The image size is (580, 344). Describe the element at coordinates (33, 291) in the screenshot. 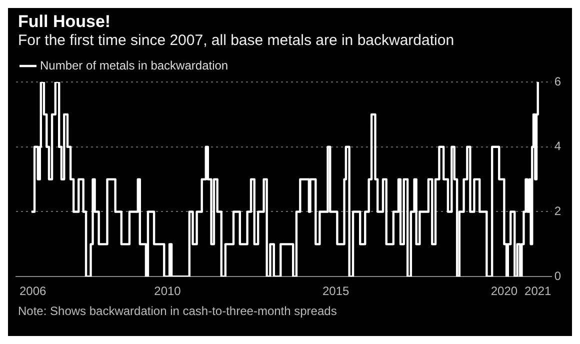

I see `x-tick-label: 2006` at that location.